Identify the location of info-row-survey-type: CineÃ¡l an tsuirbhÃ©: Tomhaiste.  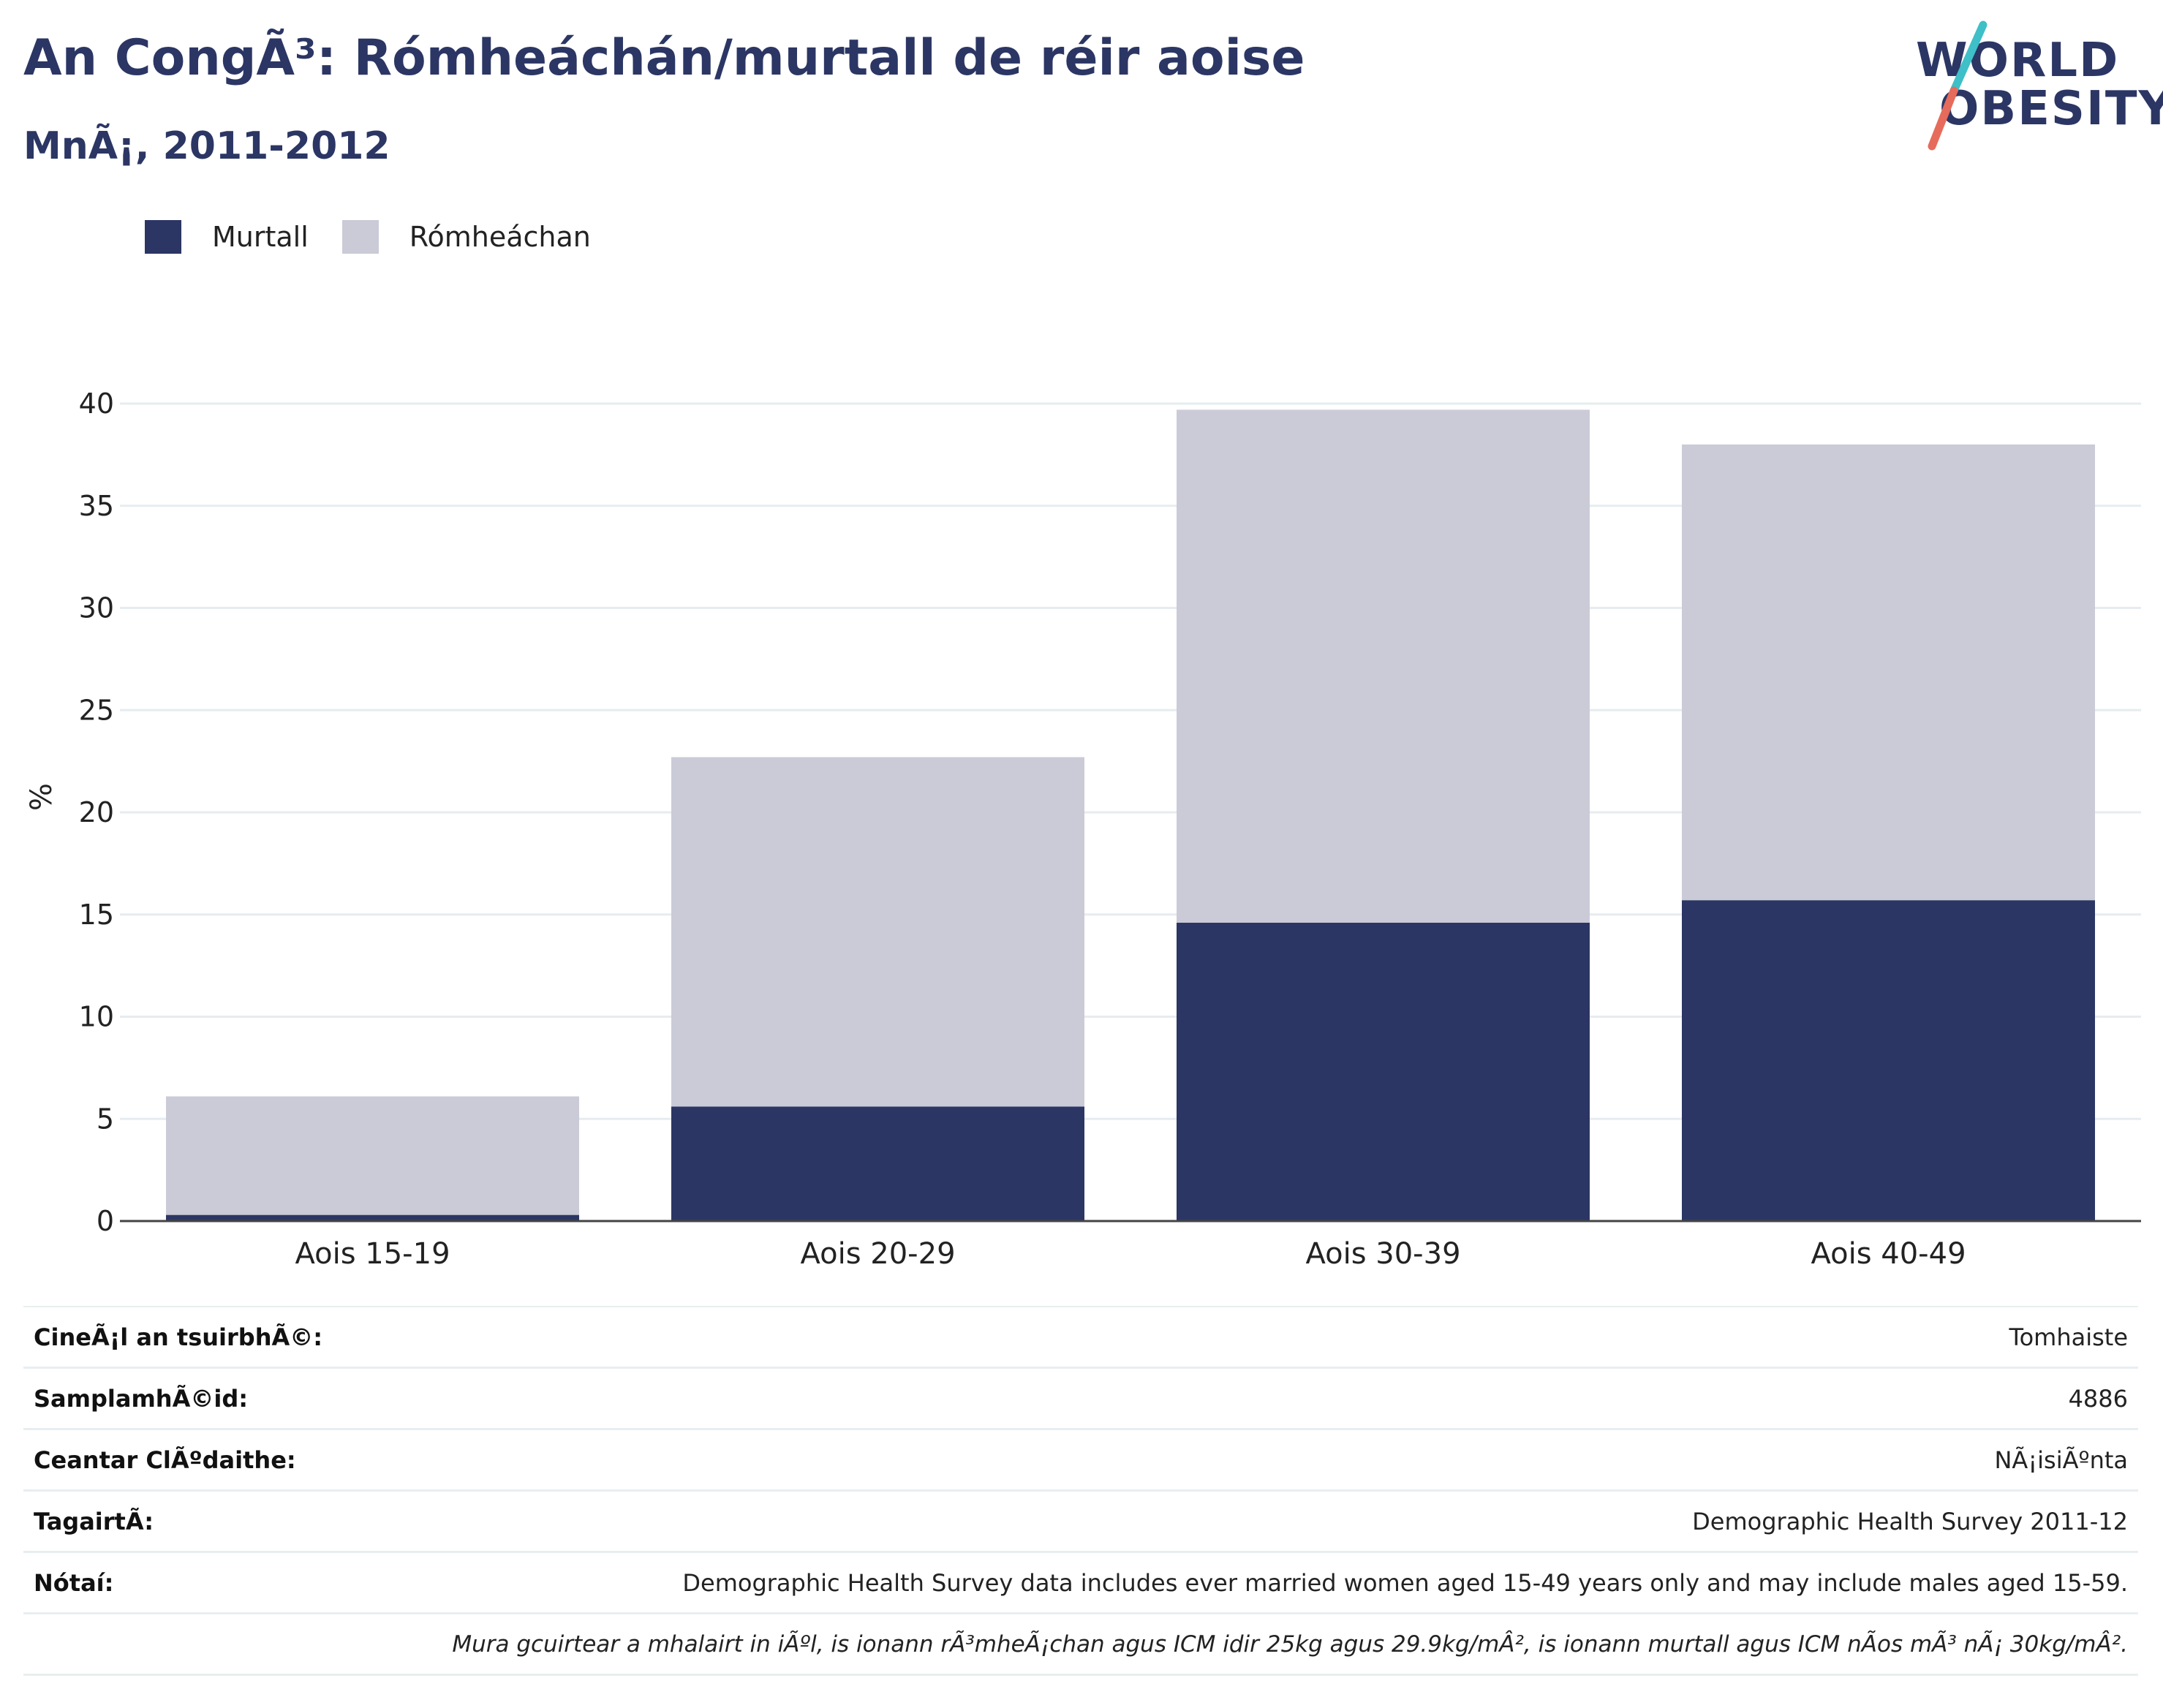
(1081, 1338).